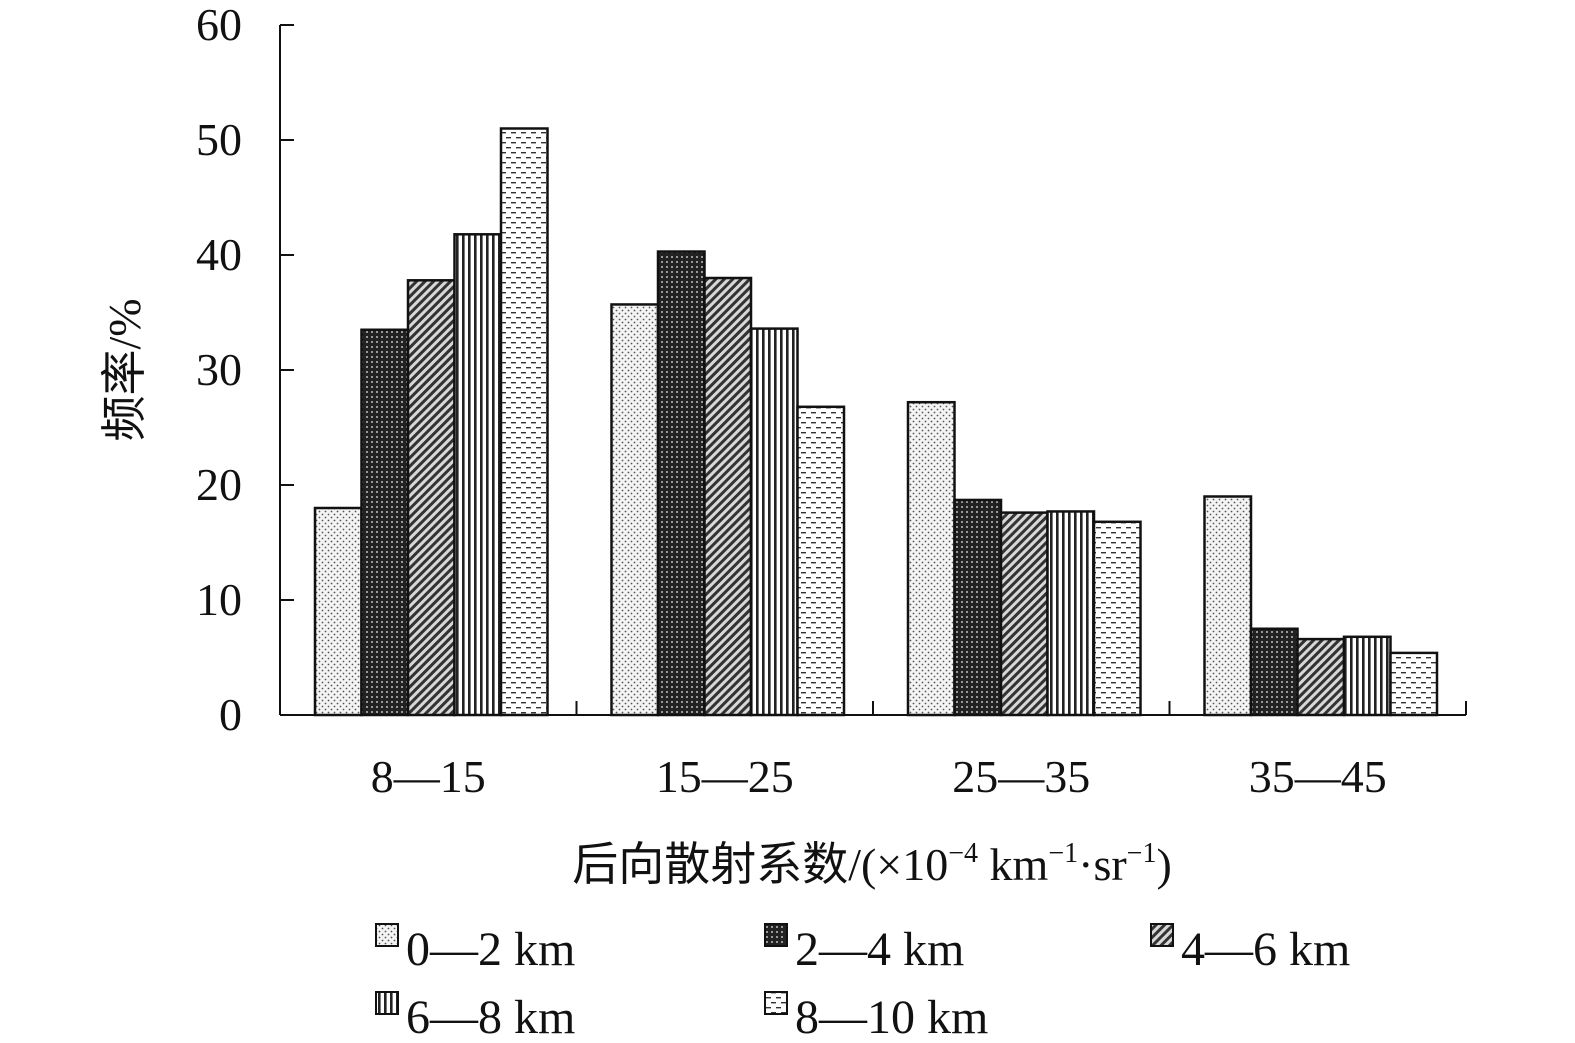 The width and height of the screenshot is (1575, 1043). What do you see at coordinates (879, 949) in the screenshot?
I see `legend-label: 2—4 km` at bounding box center [879, 949].